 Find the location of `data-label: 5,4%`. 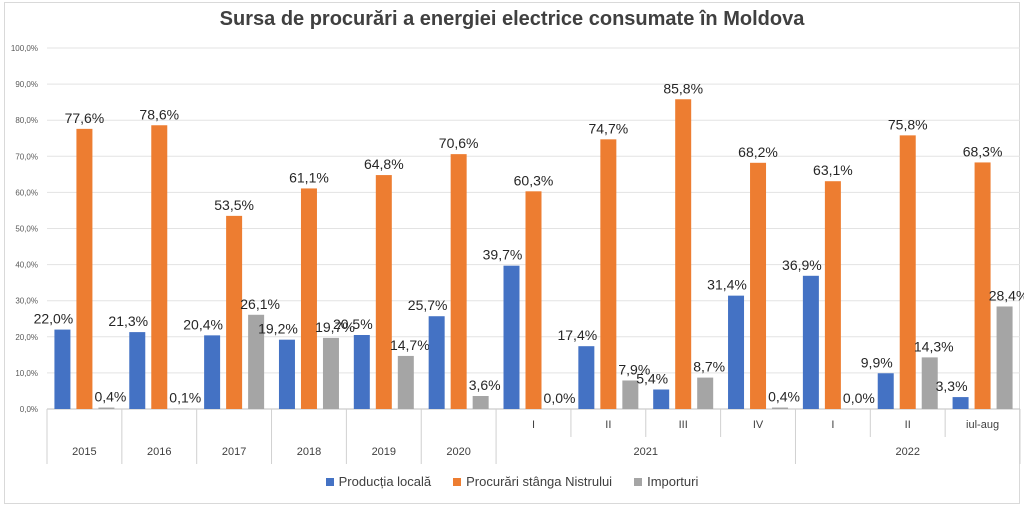

data-label: 5,4% is located at coordinates (652, 379).